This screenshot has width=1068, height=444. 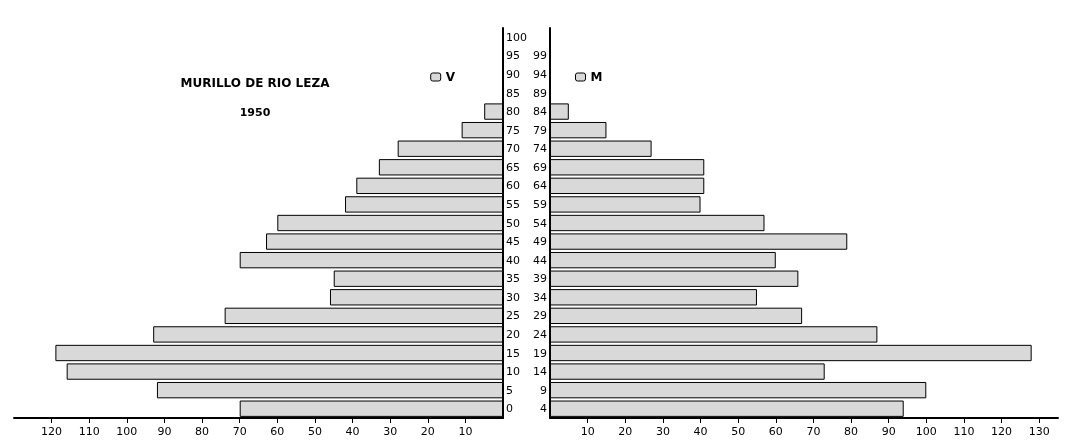 What do you see at coordinates (516, 37) in the screenshot?
I see `y-tick-label: 100` at bounding box center [516, 37].